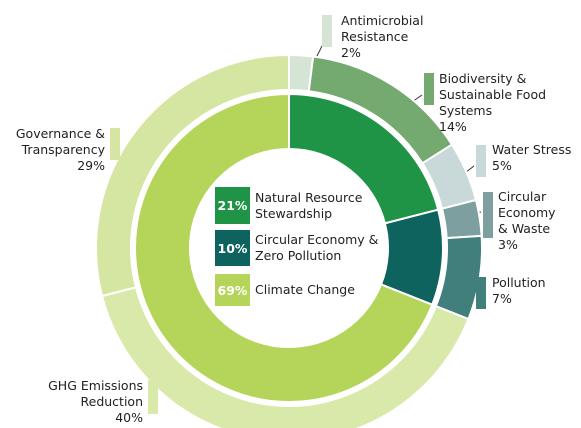 Image resolution: width=581 pixels, height=428 pixels. Describe the element at coordinates (534, 158) in the screenshot. I see `outer-label: Water Stress 5%` at that location.